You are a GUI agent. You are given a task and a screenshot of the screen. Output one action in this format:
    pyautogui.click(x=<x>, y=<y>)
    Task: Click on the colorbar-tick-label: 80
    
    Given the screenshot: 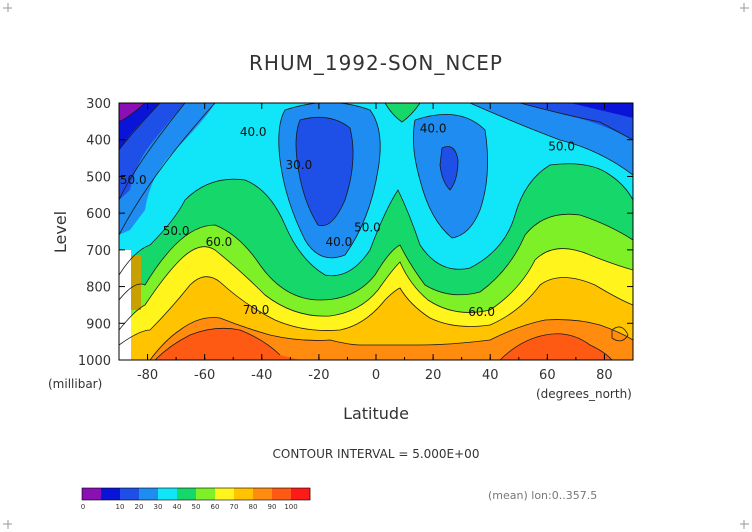 What is the action you would take?
    pyautogui.click(x=253, y=507)
    